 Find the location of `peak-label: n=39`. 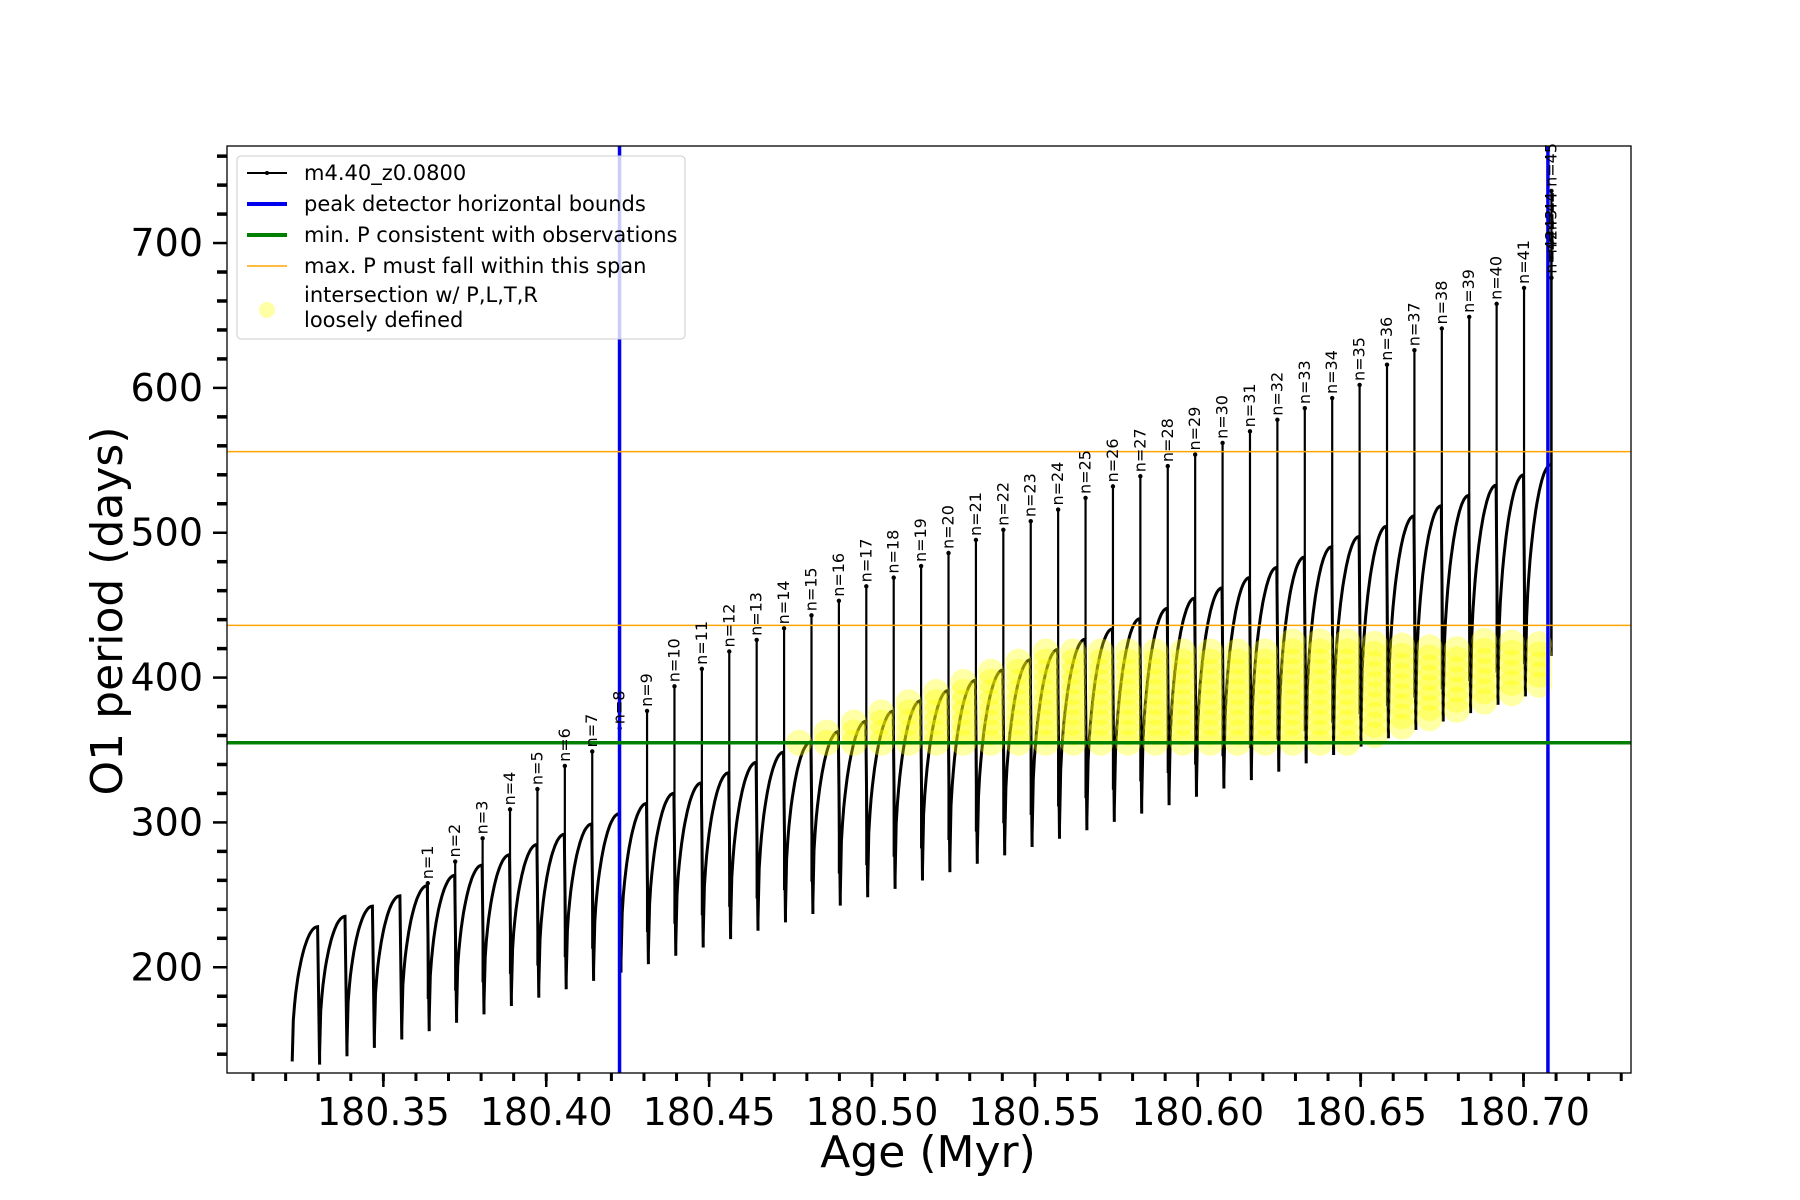

peak-label: n=39 is located at coordinates (1468, 291).